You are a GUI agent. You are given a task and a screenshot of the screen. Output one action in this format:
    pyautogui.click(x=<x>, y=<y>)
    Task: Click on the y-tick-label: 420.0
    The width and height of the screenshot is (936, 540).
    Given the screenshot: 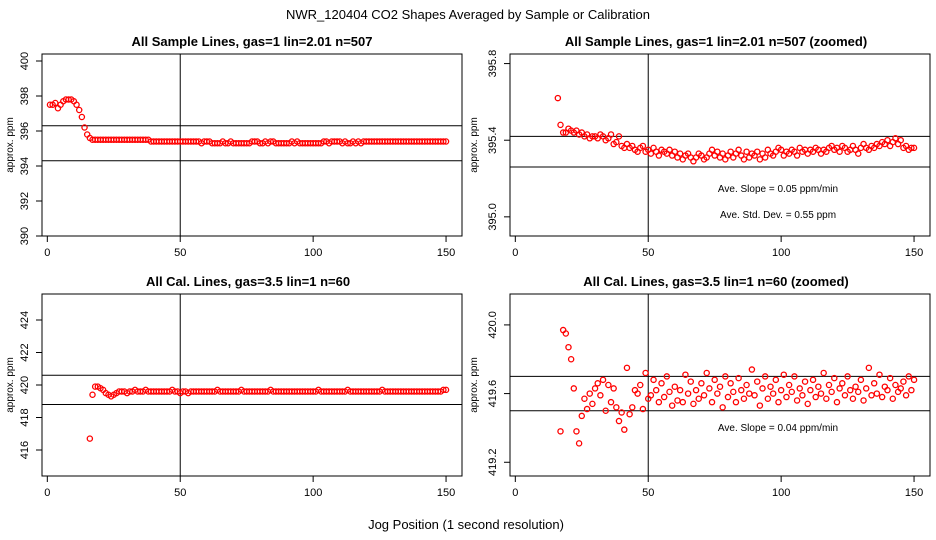 What is the action you would take?
    pyautogui.click(x=493, y=325)
    